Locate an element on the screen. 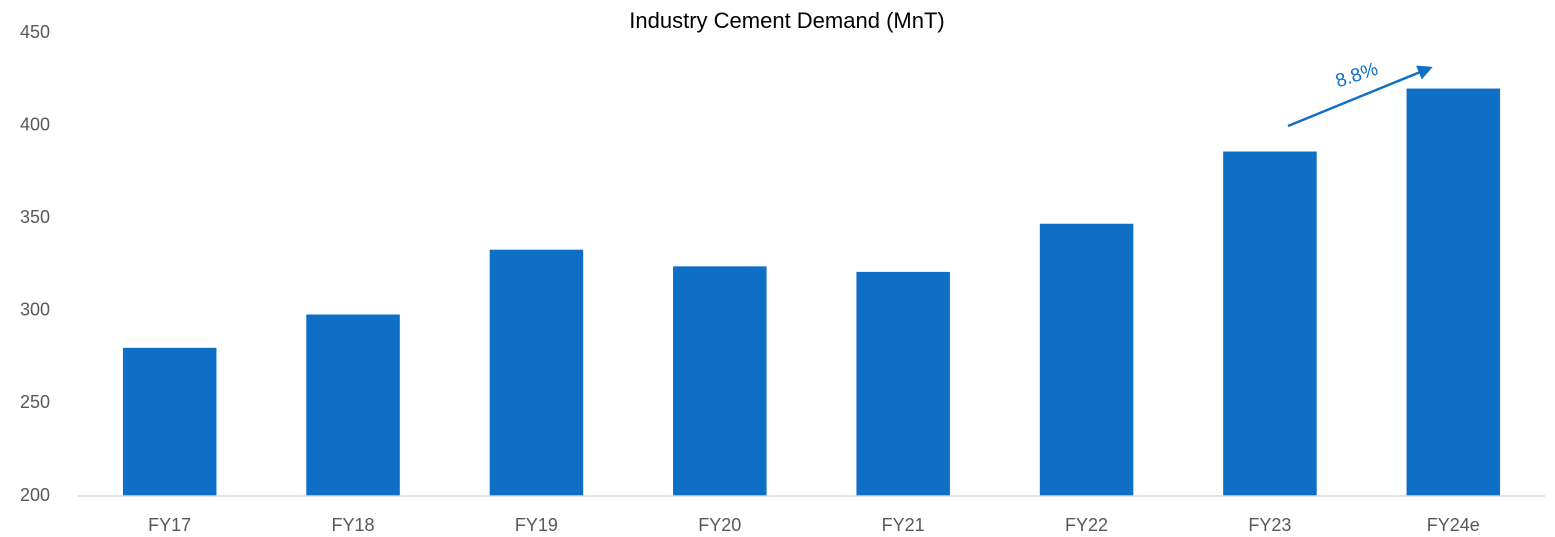 Image resolution: width=1555 pixels, height=537 pixels. y-tick-label: 250 is located at coordinates (35, 402).